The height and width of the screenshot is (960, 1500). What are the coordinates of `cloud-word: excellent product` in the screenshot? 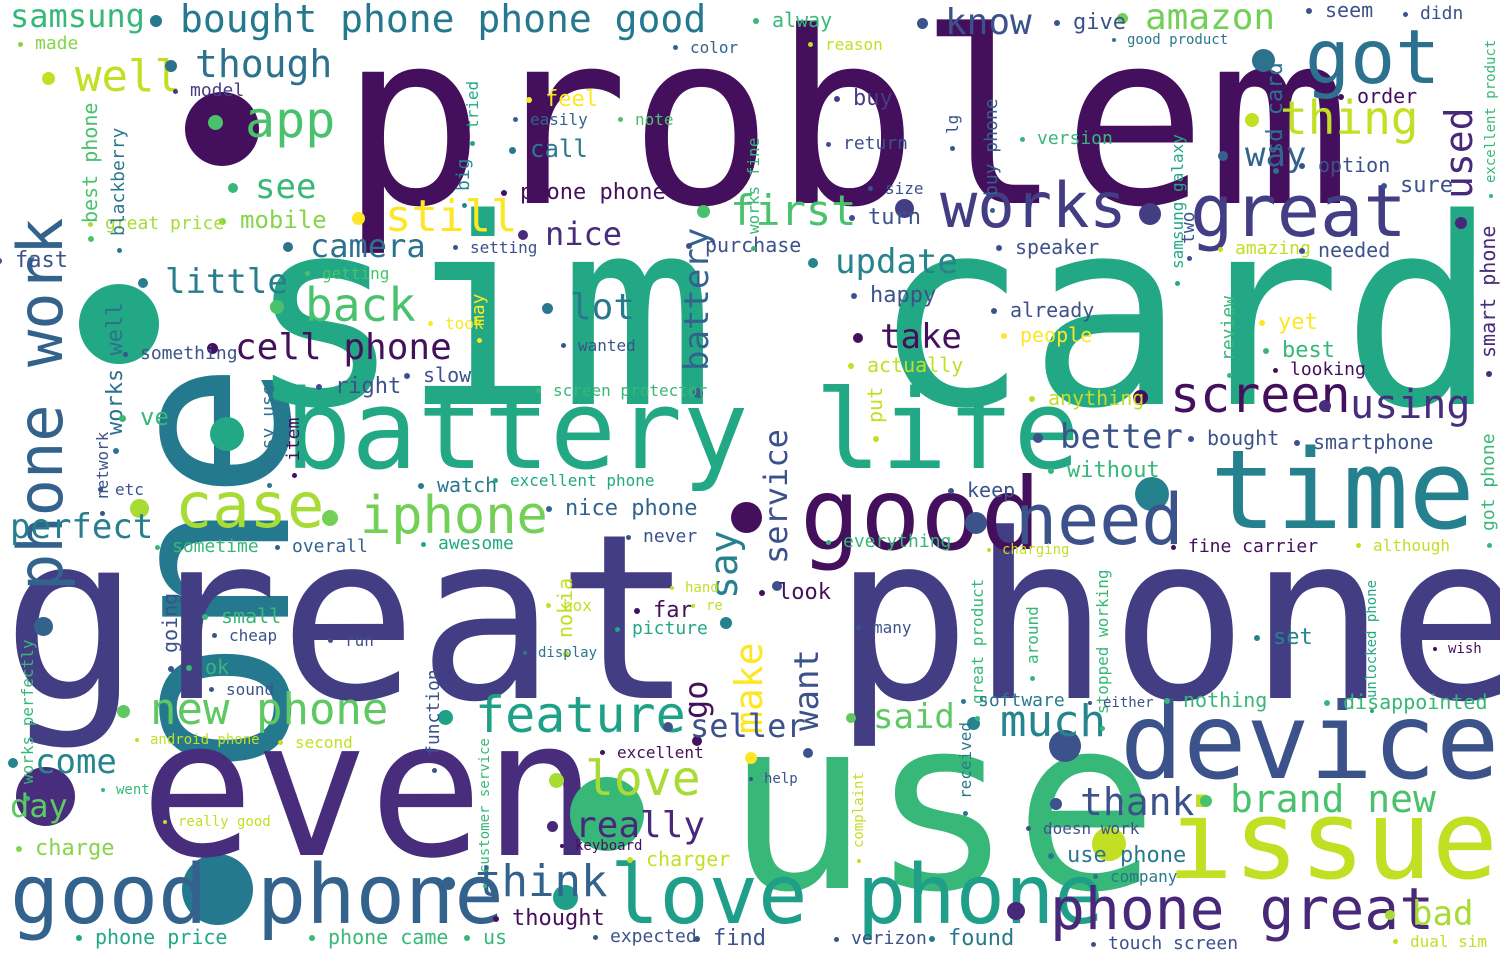 It's located at (1491, 110).